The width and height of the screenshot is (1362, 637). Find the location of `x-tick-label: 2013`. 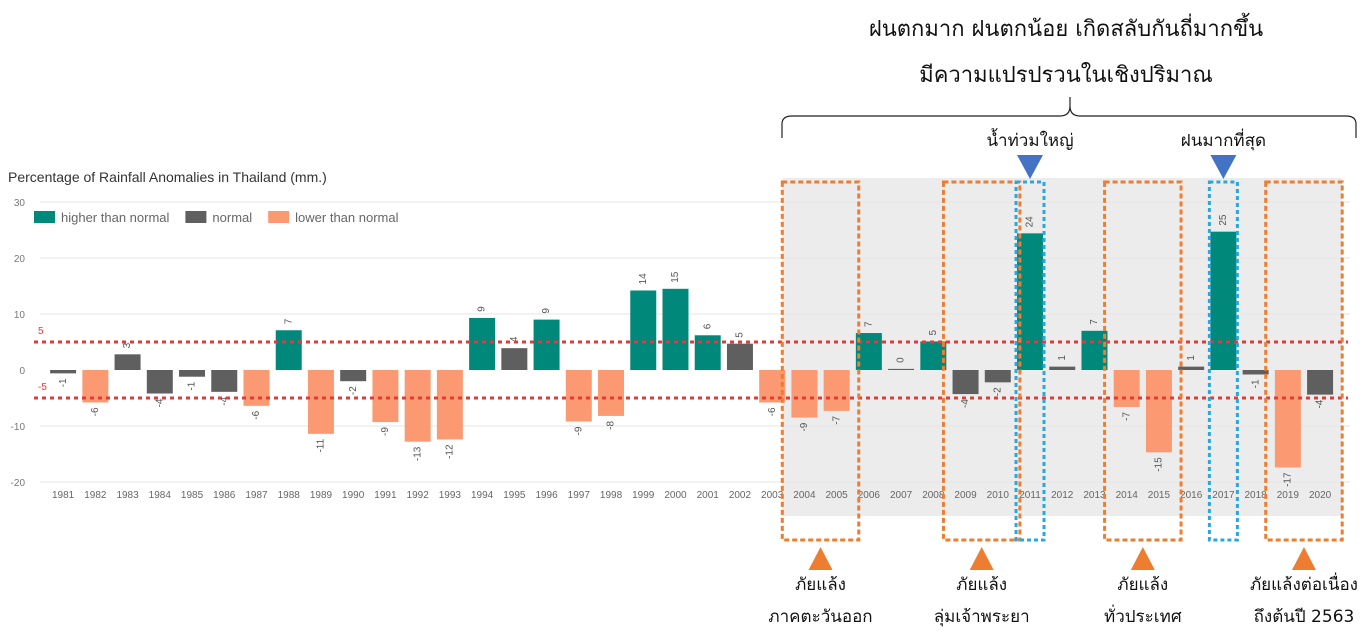

x-tick-label: 2013 is located at coordinates (1094, 495).